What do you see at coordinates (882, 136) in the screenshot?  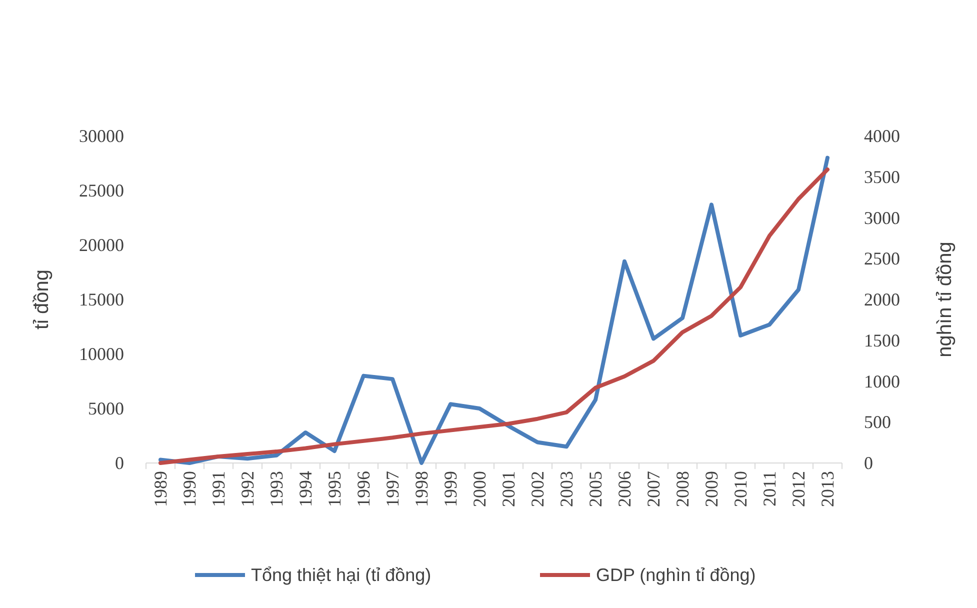 I see `y2-tick-label: 4000` at bounding box center [882, 136].